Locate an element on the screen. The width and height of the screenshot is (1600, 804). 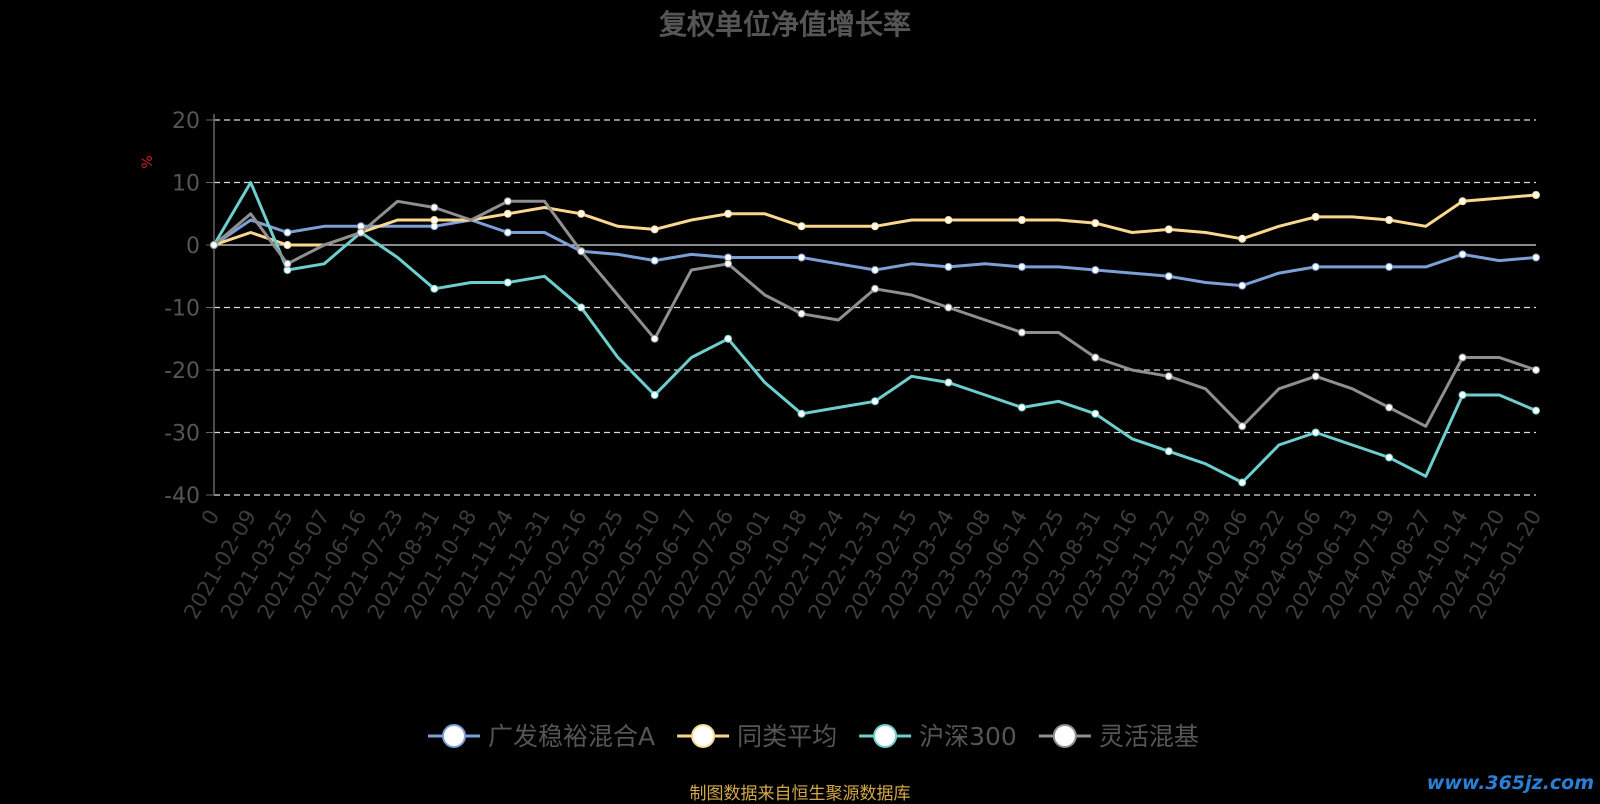
legend-label: 同类平均 is located at coordinates (787, 736).